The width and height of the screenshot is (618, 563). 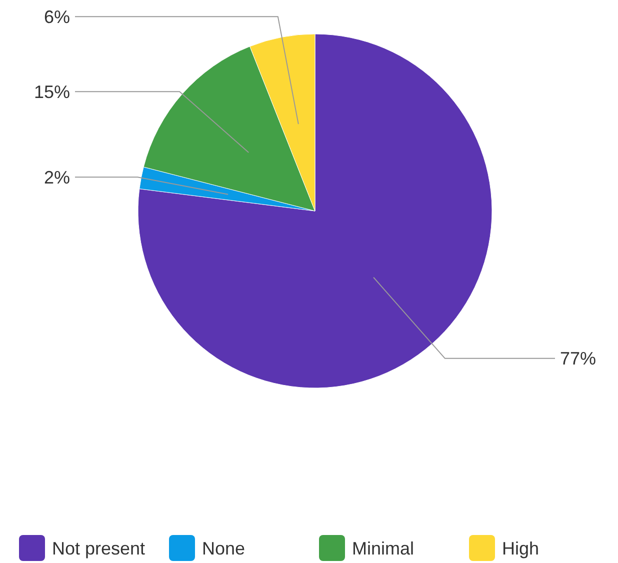 What do you see at coordinates (57, 16) in the screenshot?
I see `data-label: 6%` at bounding box center [57, 16].